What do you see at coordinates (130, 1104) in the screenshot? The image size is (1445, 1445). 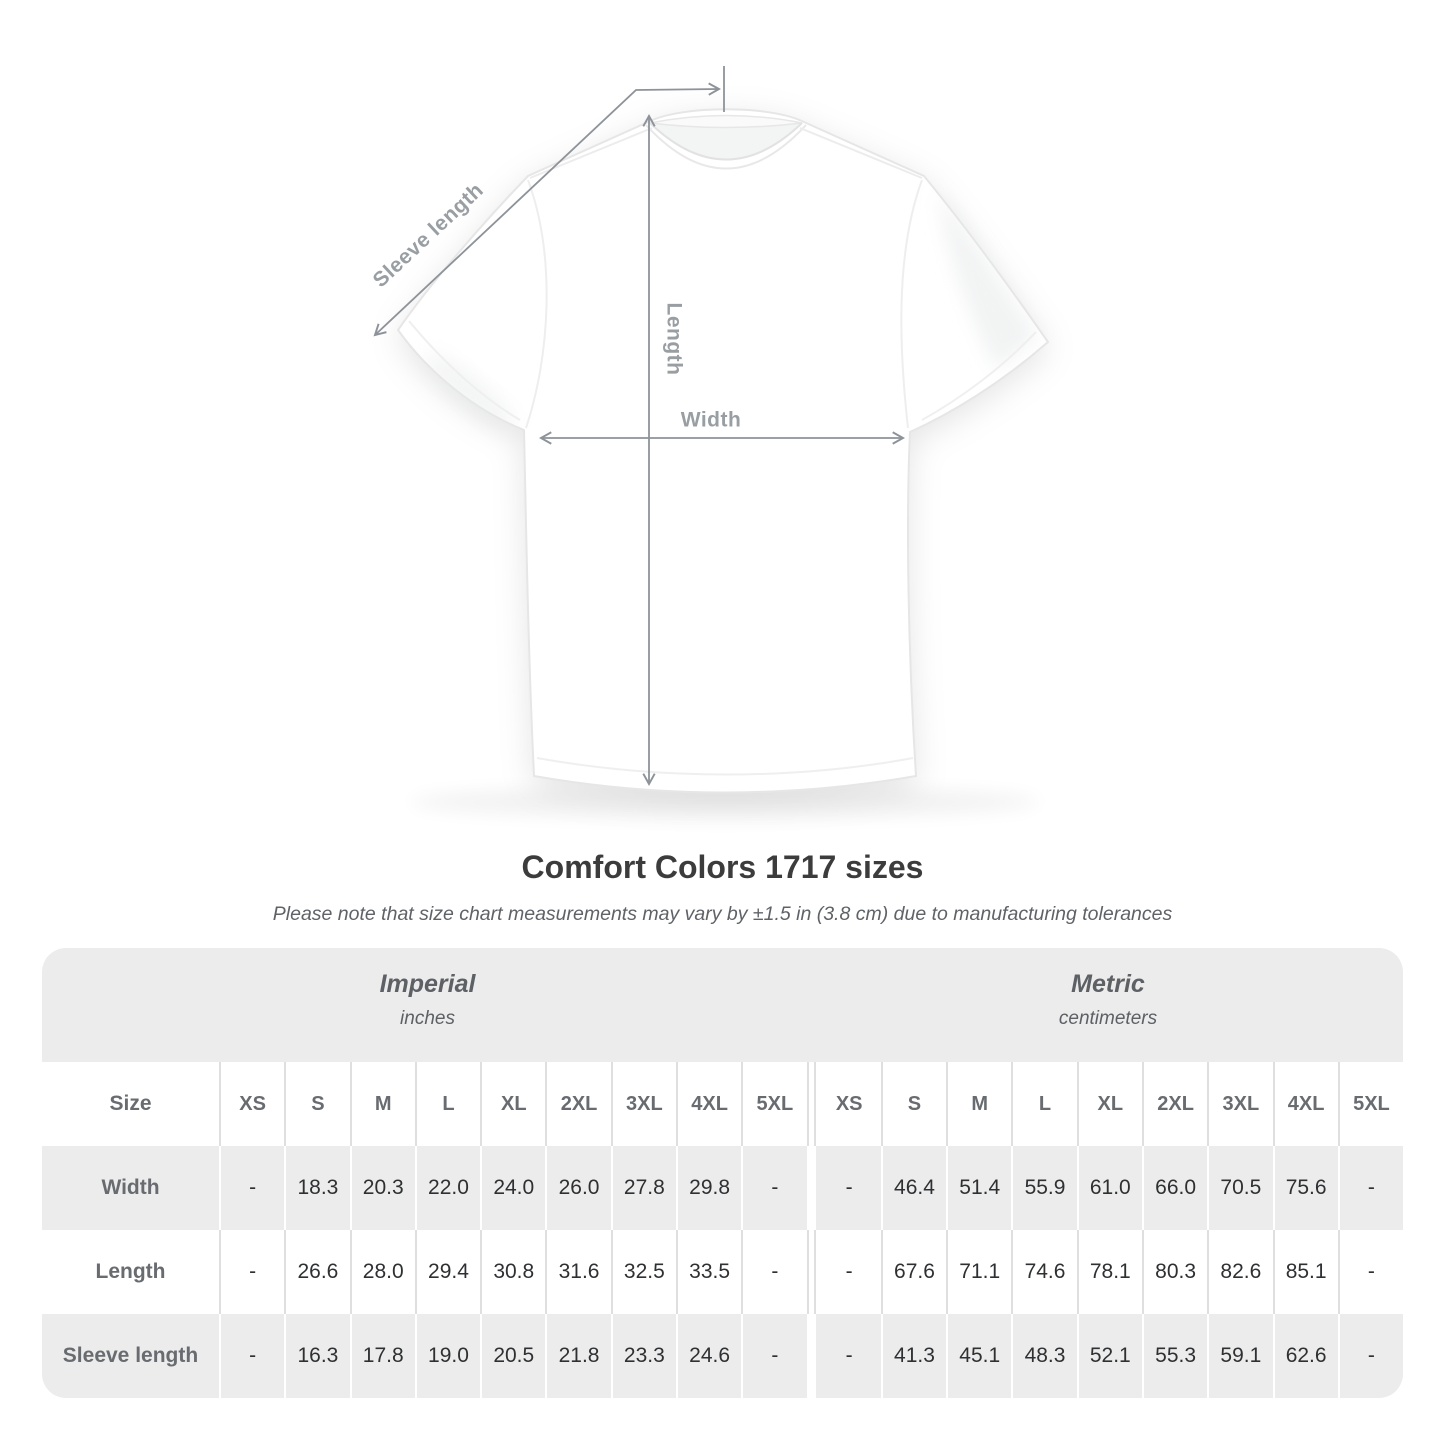 I see `size-column-label: Size` at bounding box center [130, 1104].